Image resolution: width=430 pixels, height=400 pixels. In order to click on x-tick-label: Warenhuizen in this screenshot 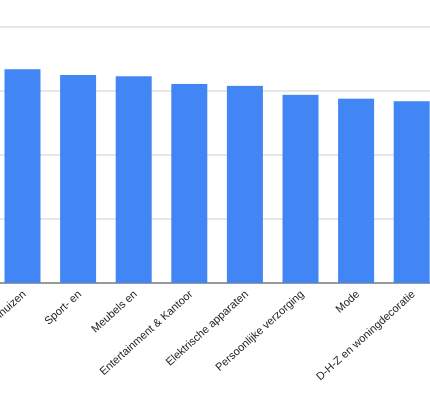, I will do `click(14, 314)`.